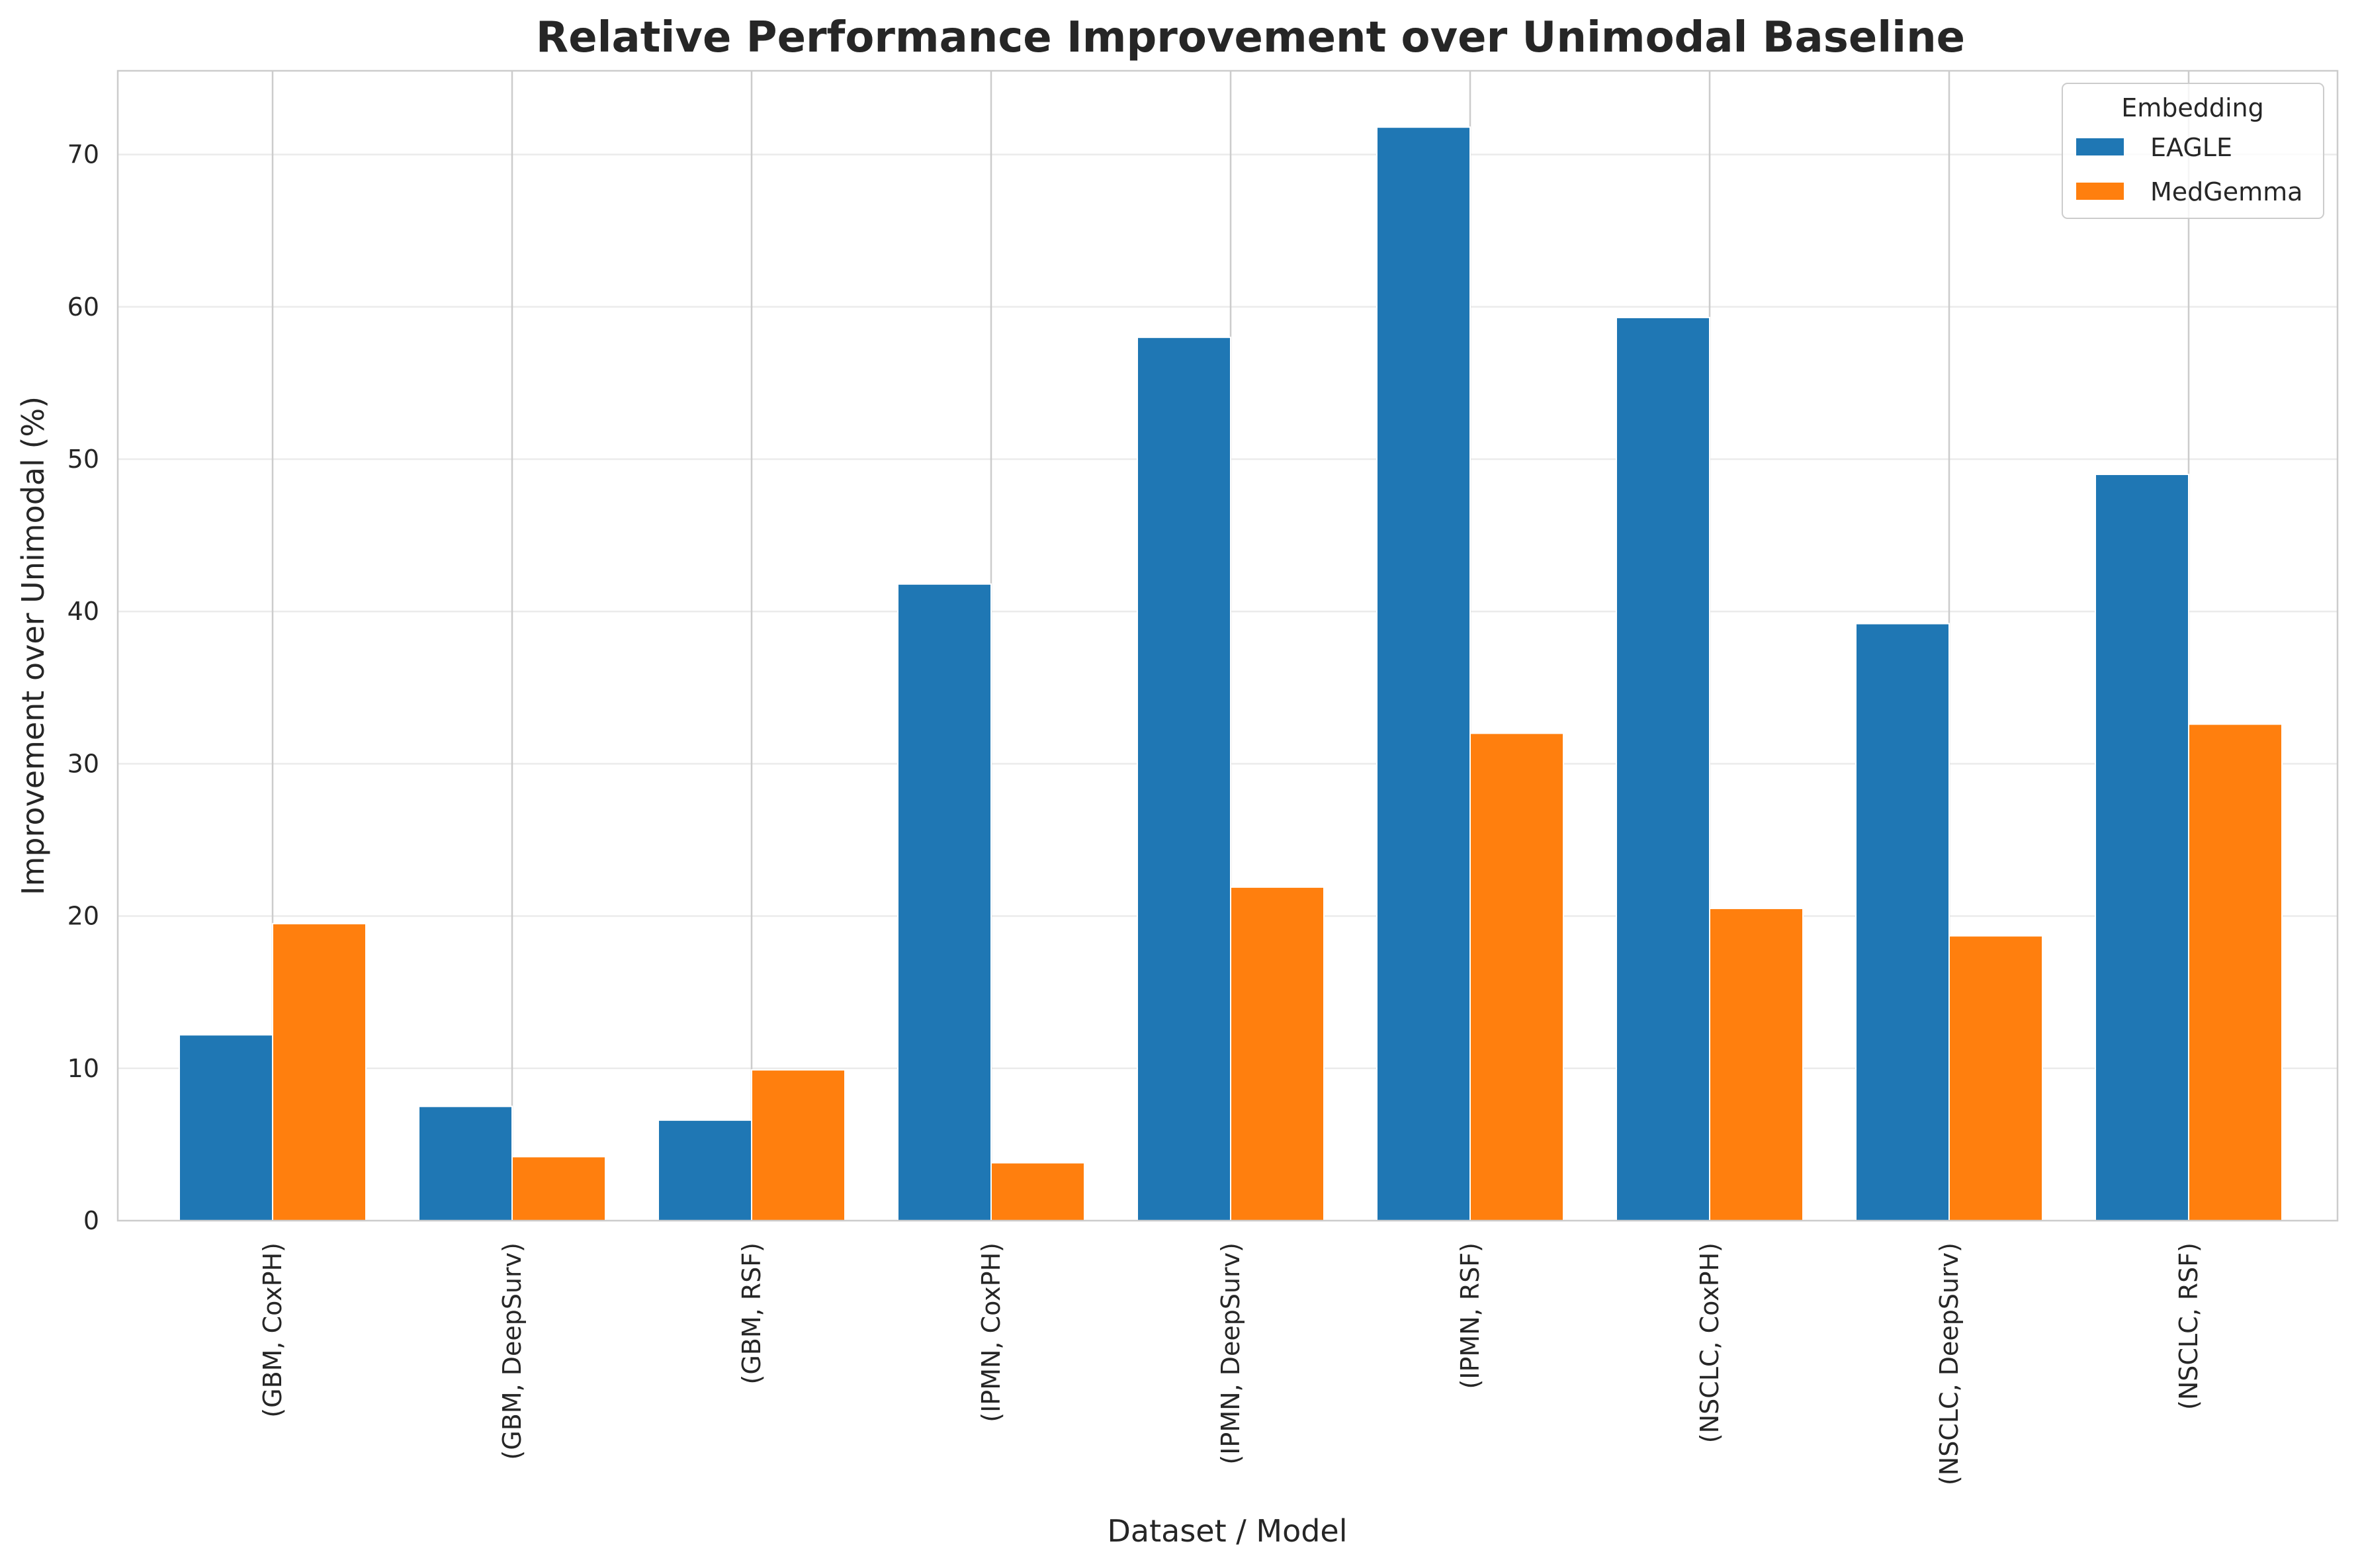 This screenshot has width=2362, height=1568. What do you see at coordinates (1470, 1316) in the screenshot?
I see `x-tick-label: (IPMN, RSF)` at bounding box center [1470, 1316].